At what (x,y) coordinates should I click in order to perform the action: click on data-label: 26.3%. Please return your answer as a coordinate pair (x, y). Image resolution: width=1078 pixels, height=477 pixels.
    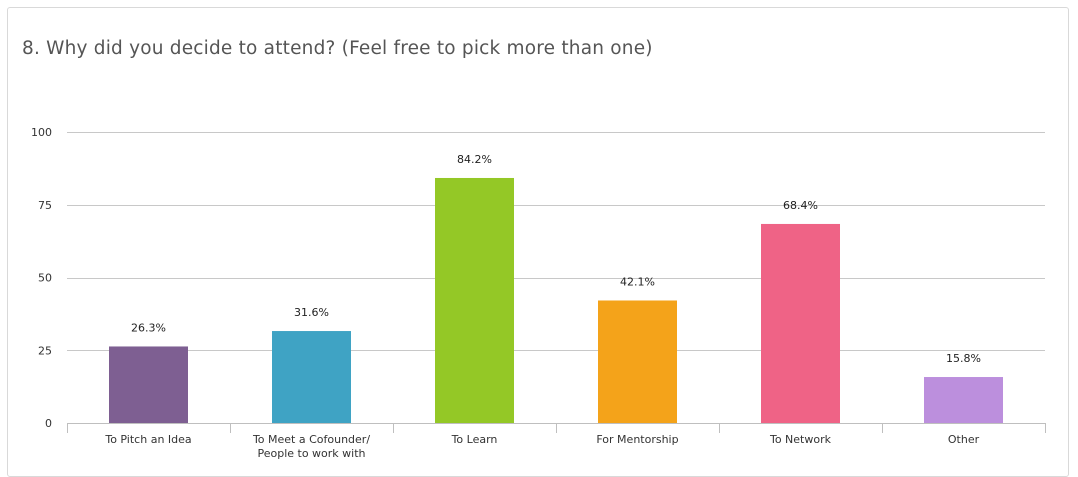
    Looking at the image, I should click on (148, 327).